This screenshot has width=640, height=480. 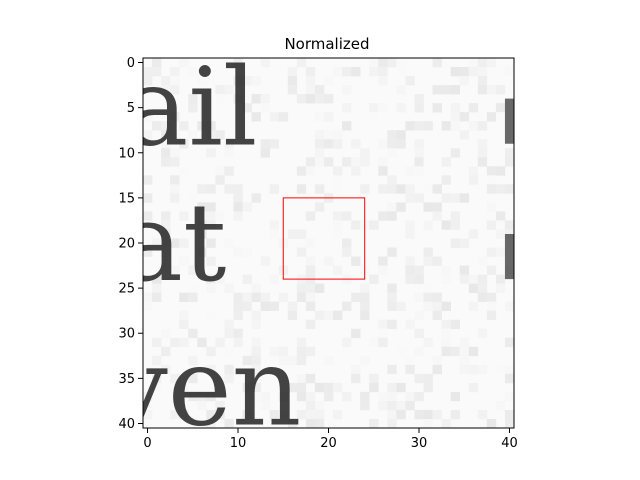 What do you see at coordinates (126, 198) in the screenshot?
I see `y-tick-label: 15` at bounding box center [126, 198].